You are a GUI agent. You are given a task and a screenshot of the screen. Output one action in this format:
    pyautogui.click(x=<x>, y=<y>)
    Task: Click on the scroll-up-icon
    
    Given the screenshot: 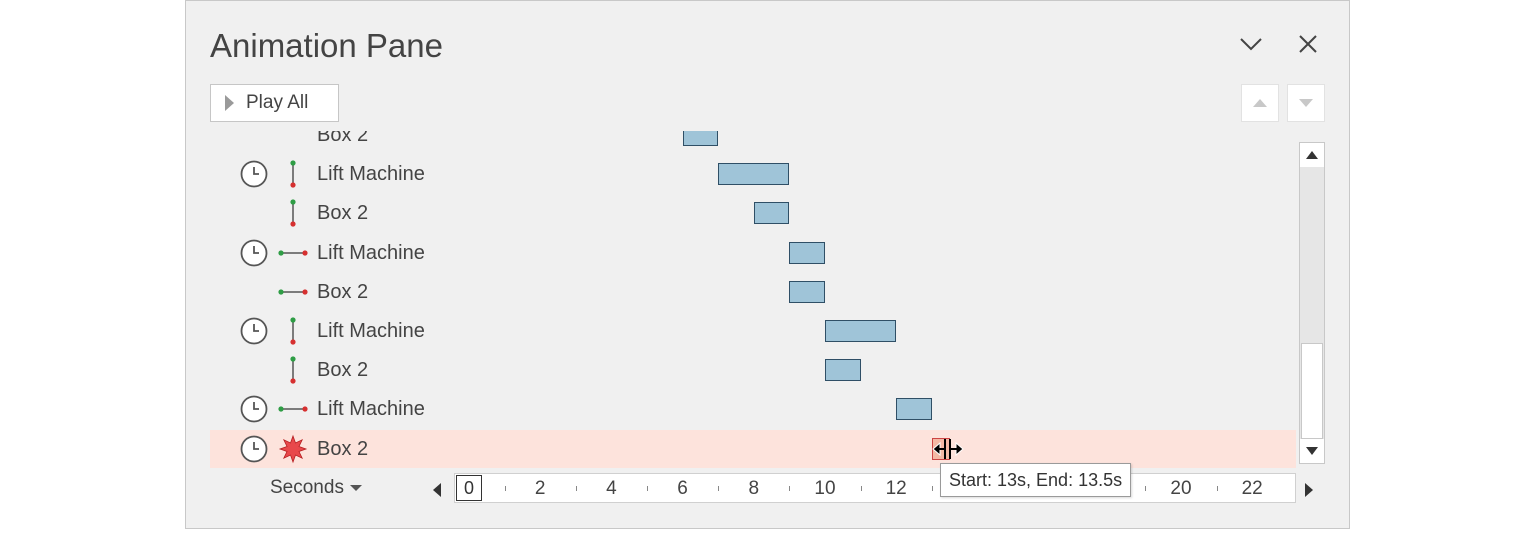 What is the action you would take?
    pyautogui.click(x=1312, y=155)
    